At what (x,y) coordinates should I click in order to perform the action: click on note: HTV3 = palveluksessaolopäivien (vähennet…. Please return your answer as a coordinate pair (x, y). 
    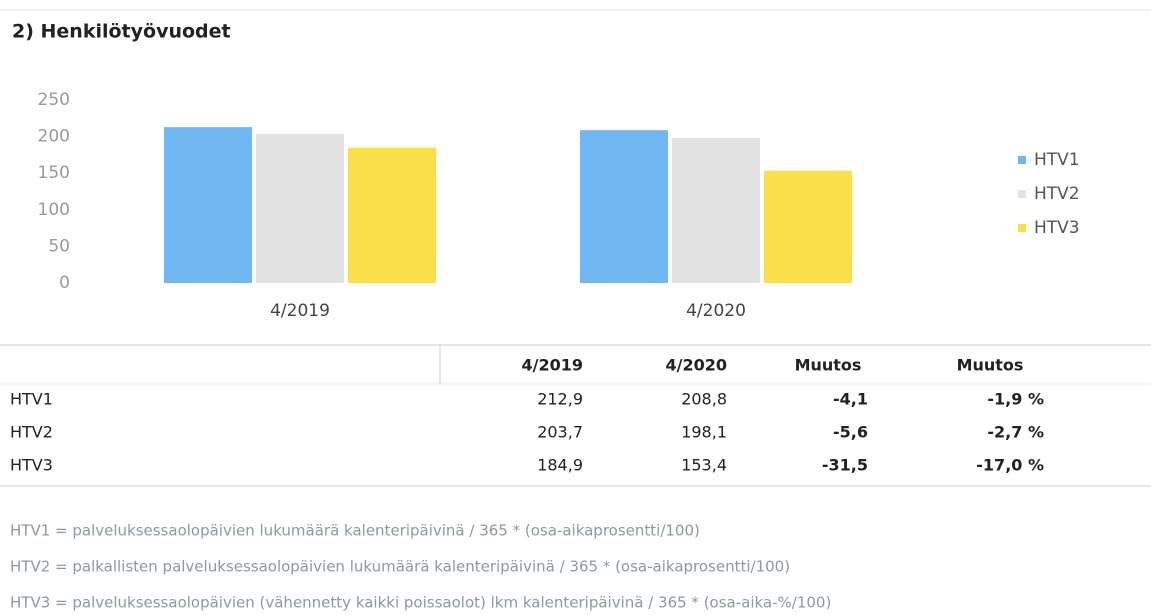
    Looking at the image, I should click on (420, 603).